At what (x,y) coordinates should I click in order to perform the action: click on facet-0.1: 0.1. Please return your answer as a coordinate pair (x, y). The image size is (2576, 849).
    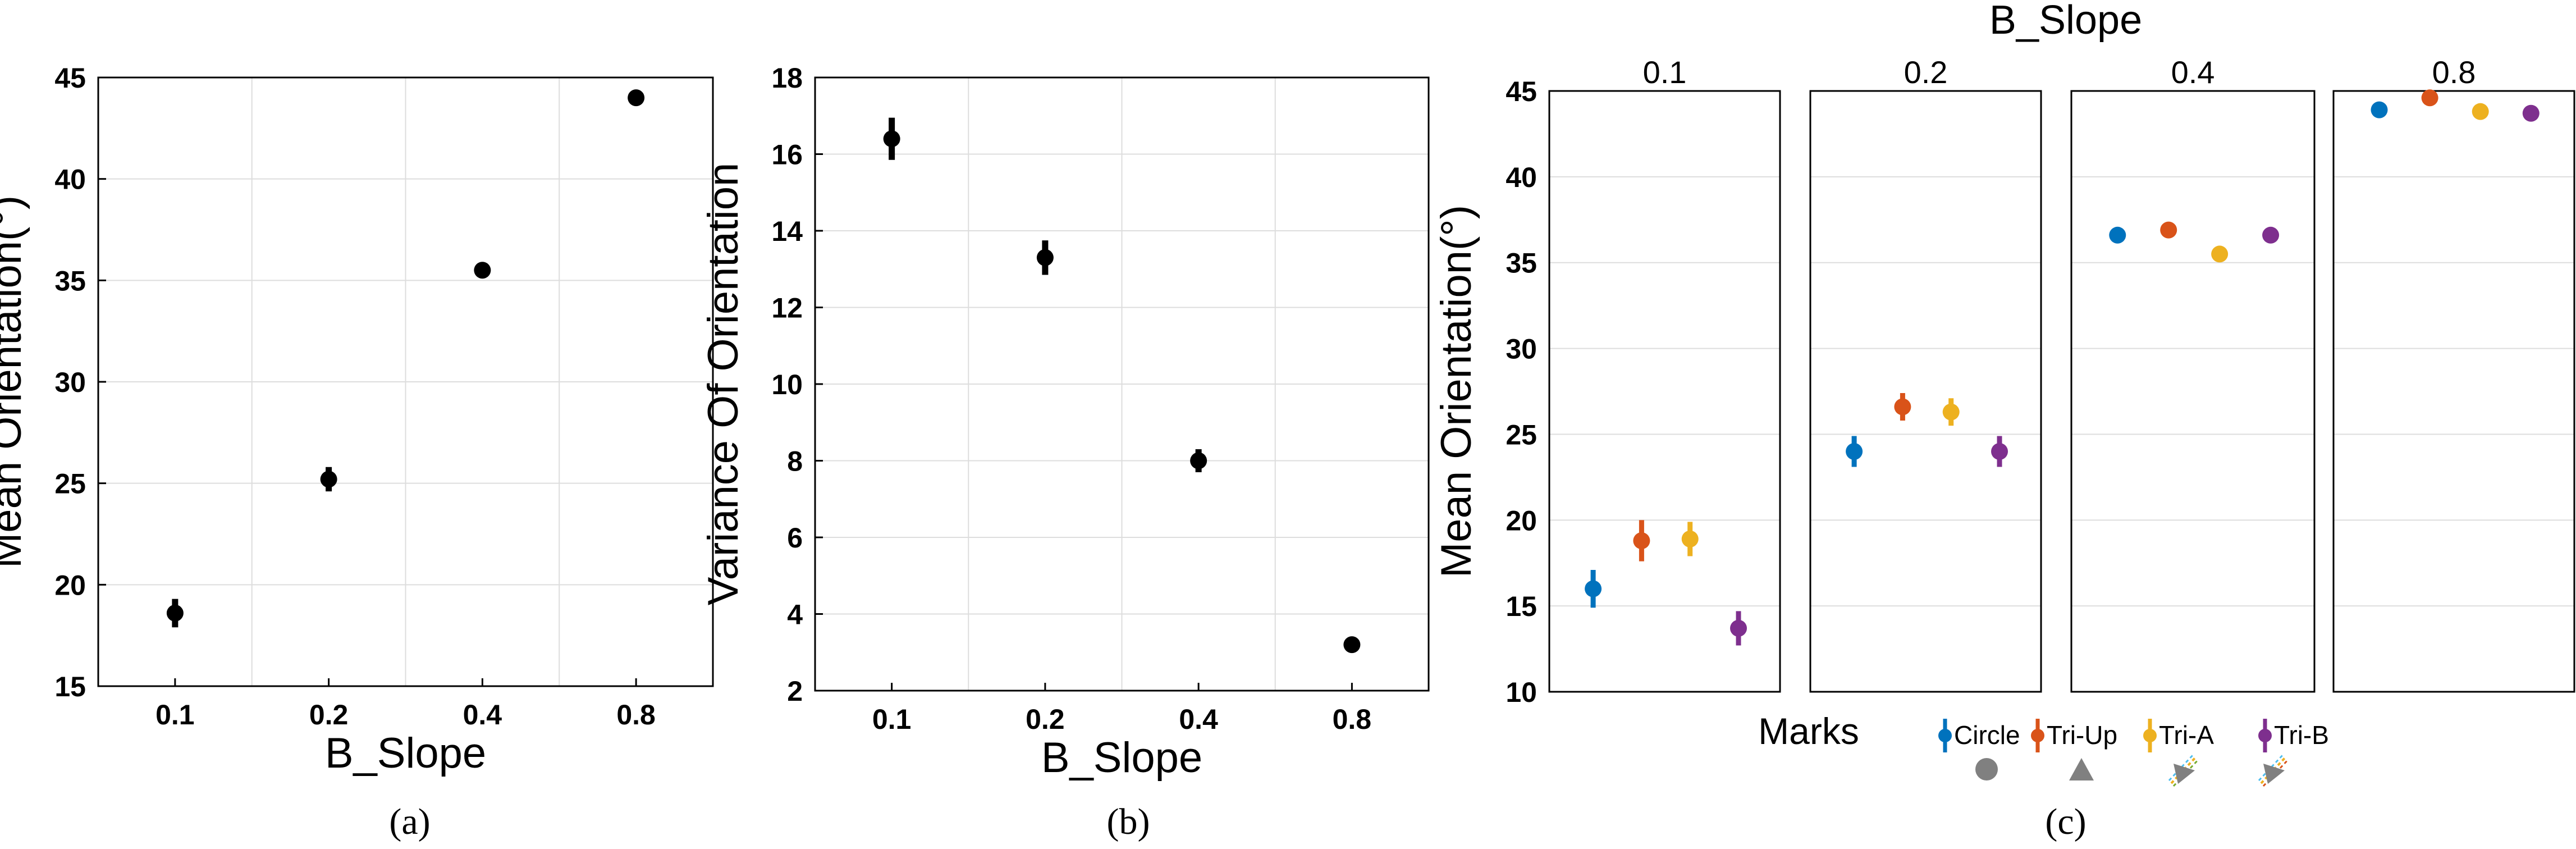
    Looking at the image, I should click on (1664, 373).